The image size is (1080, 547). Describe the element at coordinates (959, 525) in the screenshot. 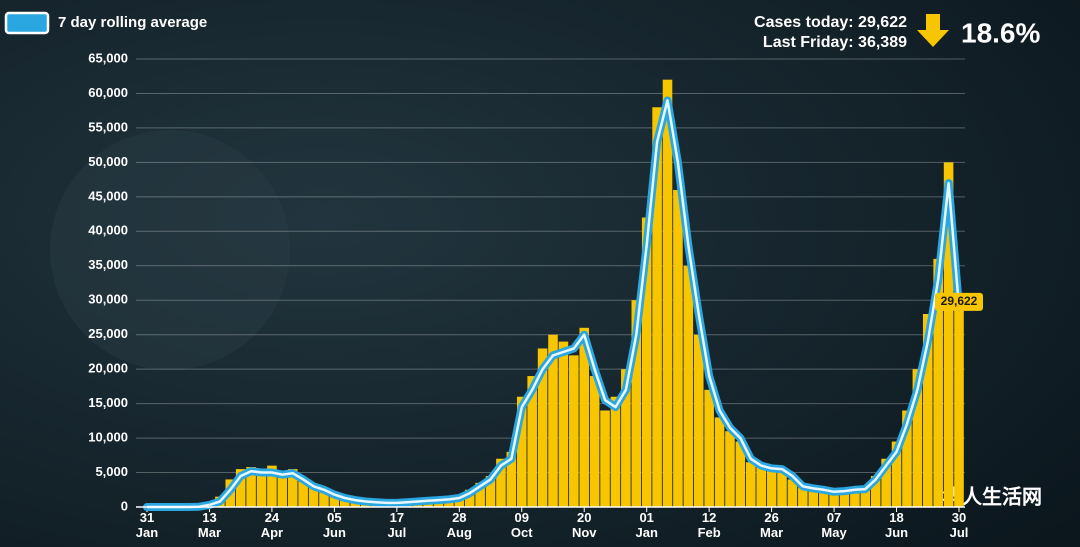

I see `x-tick-label: 30 Jul` at that location.